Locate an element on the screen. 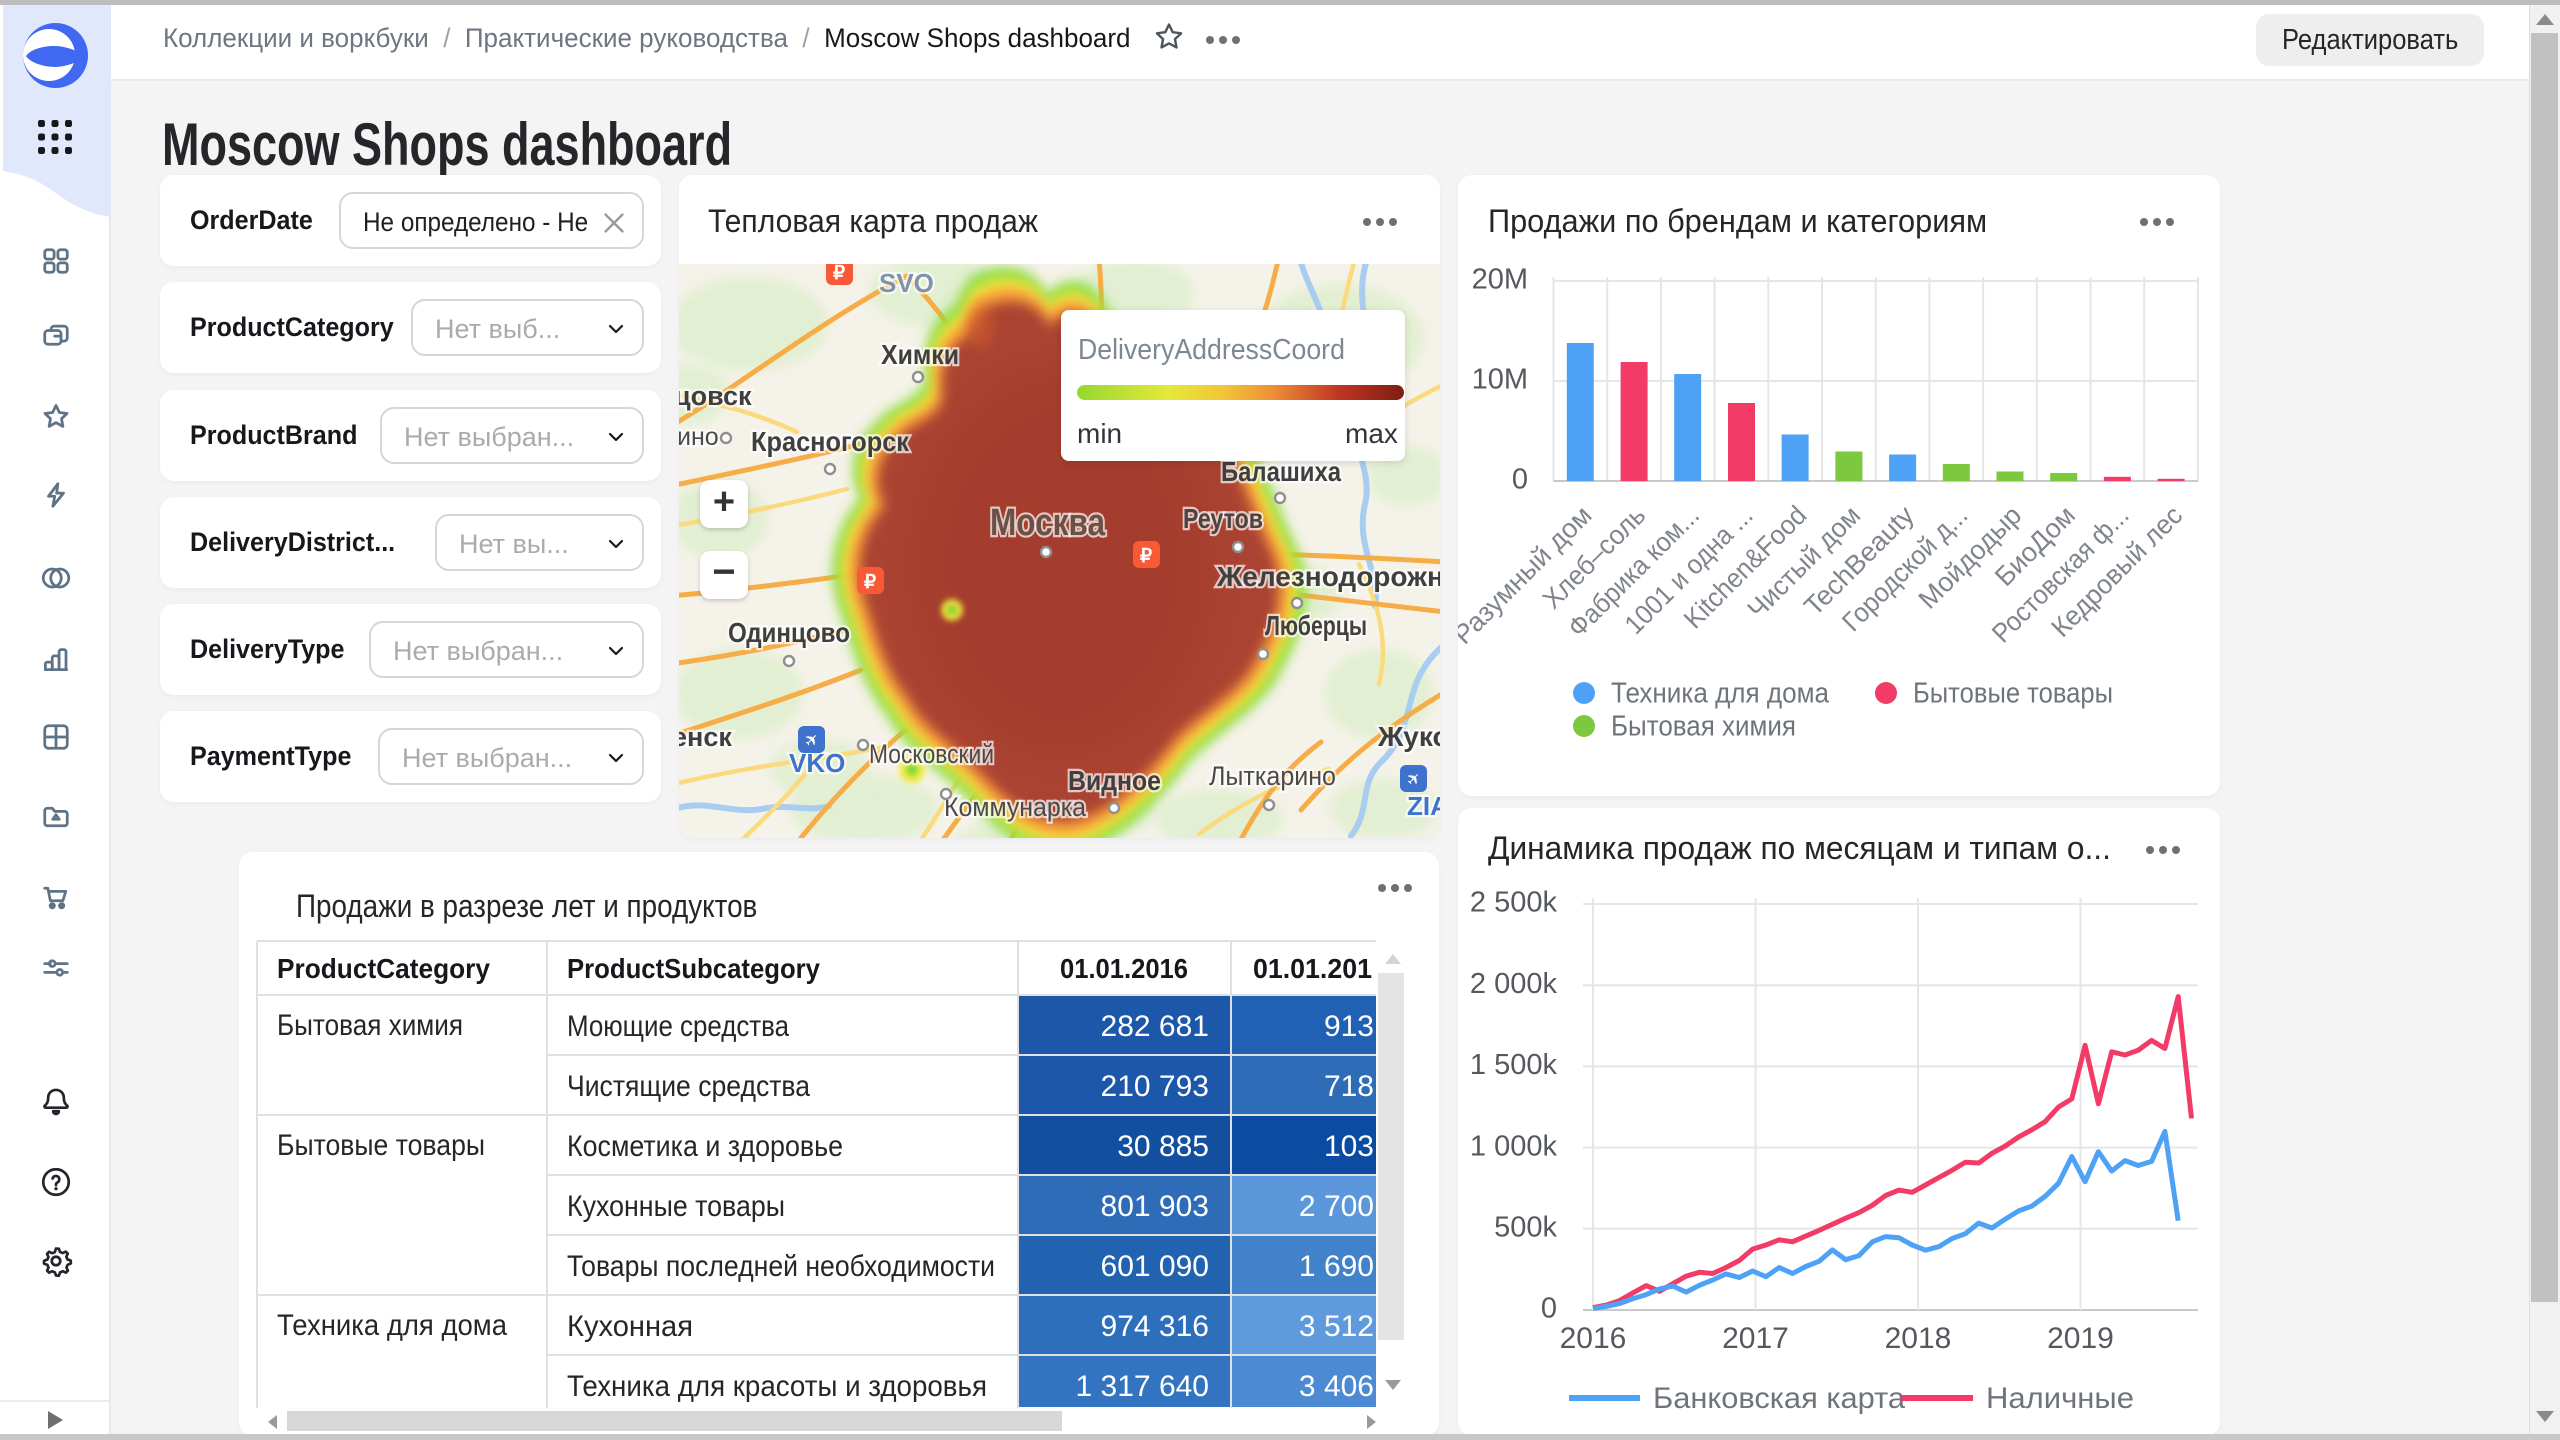  svg-text: Чистящие средства is located at coordinates (688, 1086).